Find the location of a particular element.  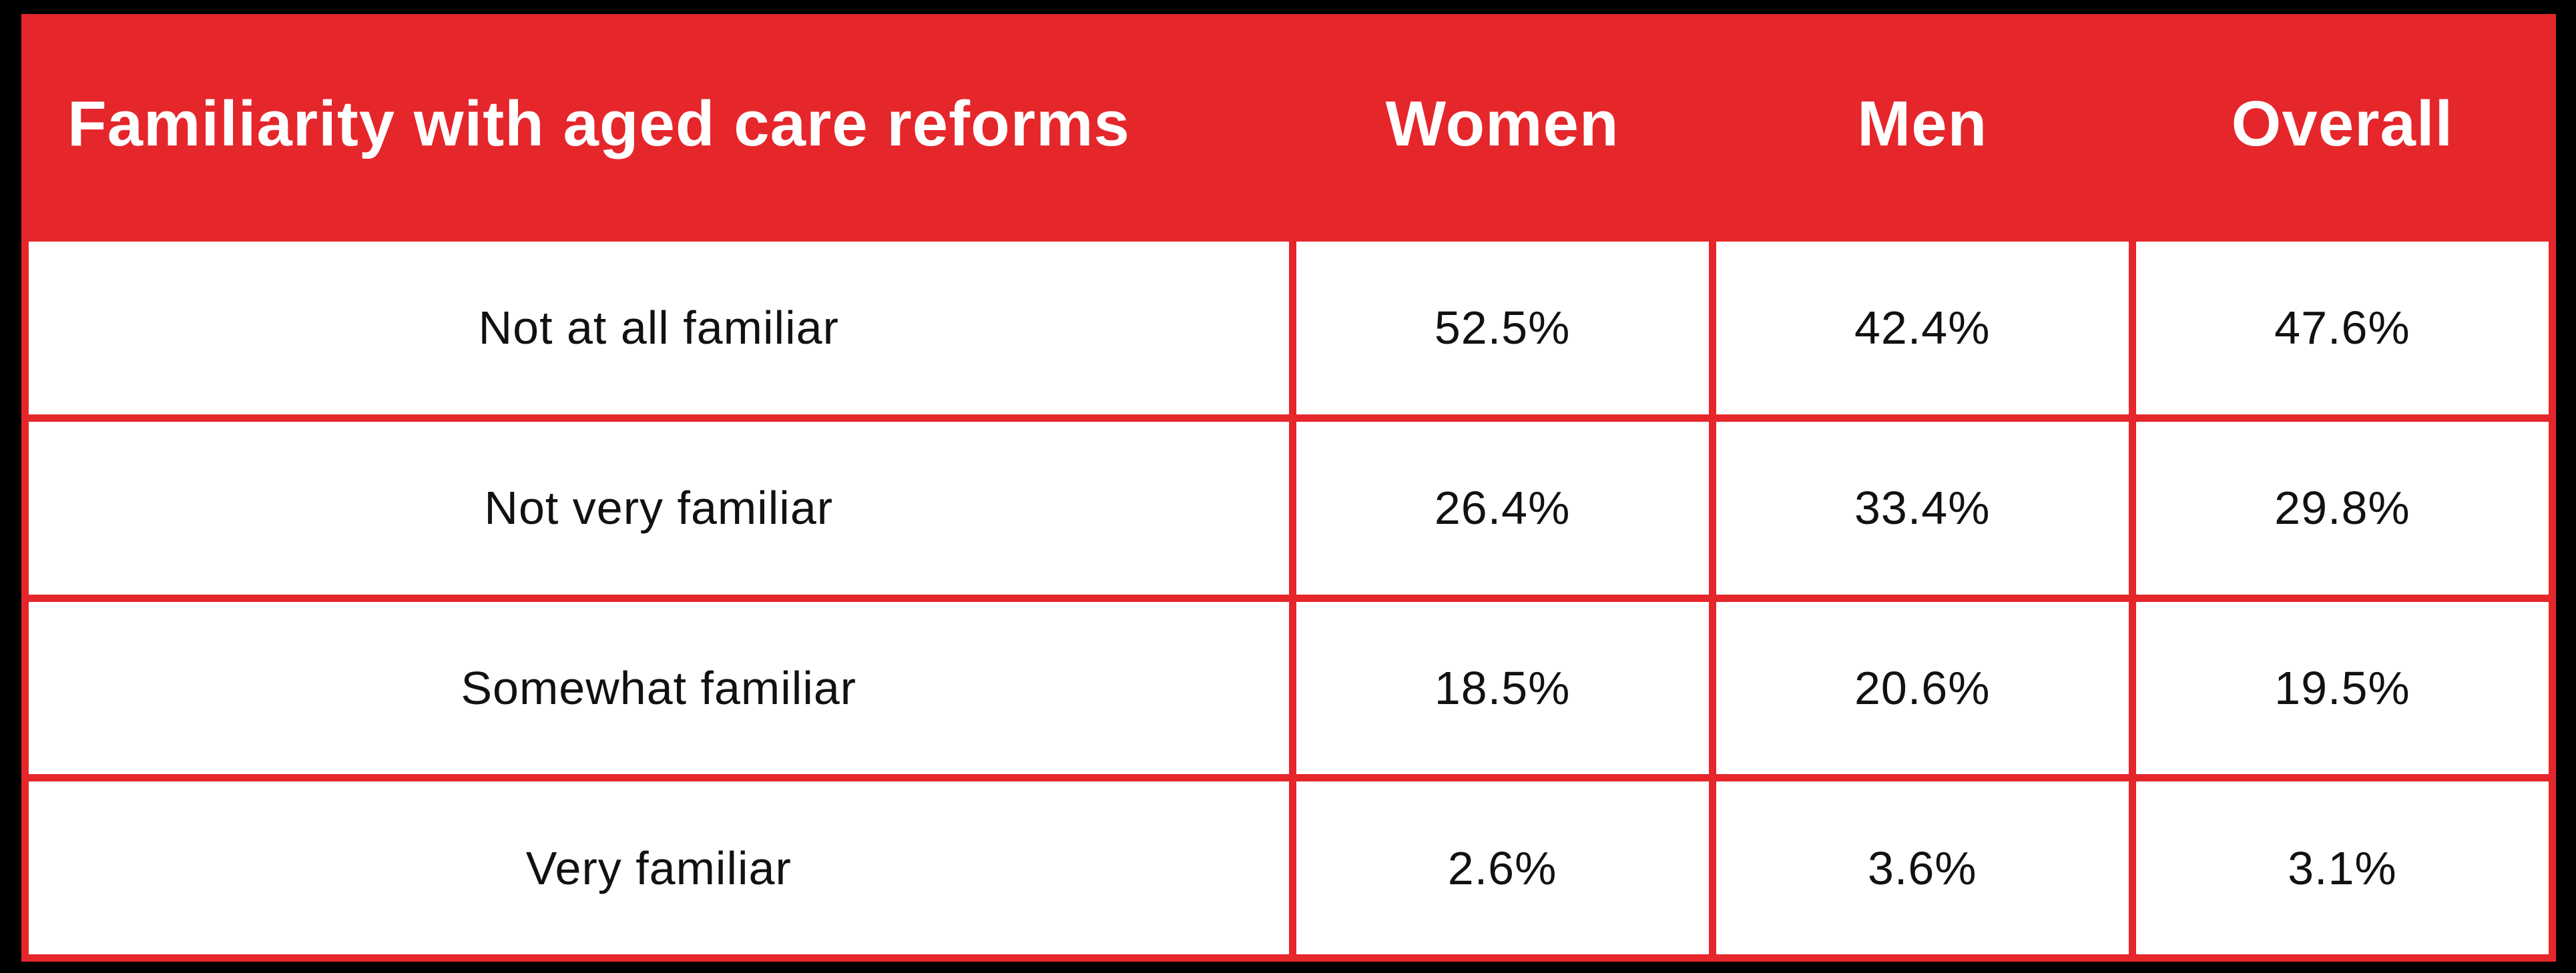

value-women-not-at-all: 52.5% is located at coordinates (1502, 328).